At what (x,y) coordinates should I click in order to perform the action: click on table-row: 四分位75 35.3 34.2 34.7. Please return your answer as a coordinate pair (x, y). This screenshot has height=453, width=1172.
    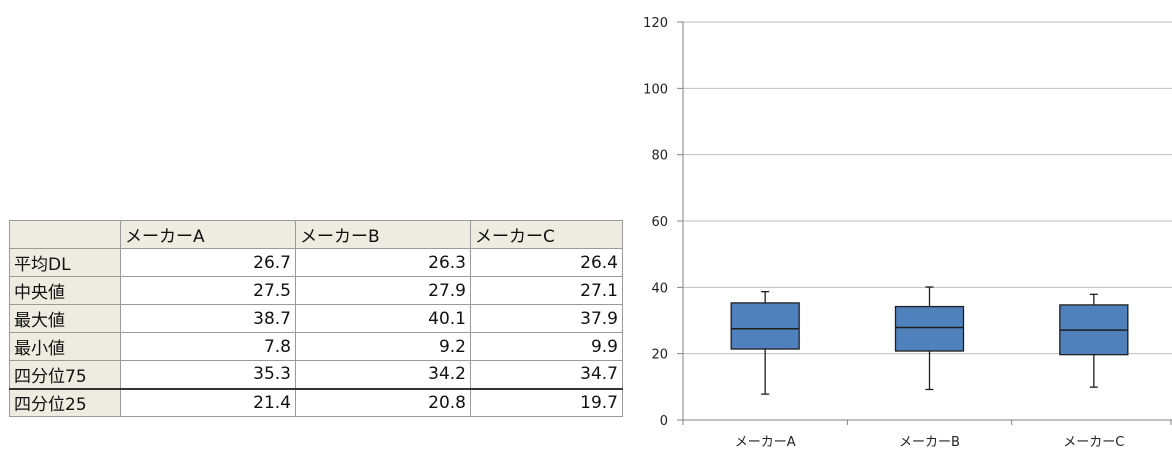
    Looking at the image, I should click on (316, 374).